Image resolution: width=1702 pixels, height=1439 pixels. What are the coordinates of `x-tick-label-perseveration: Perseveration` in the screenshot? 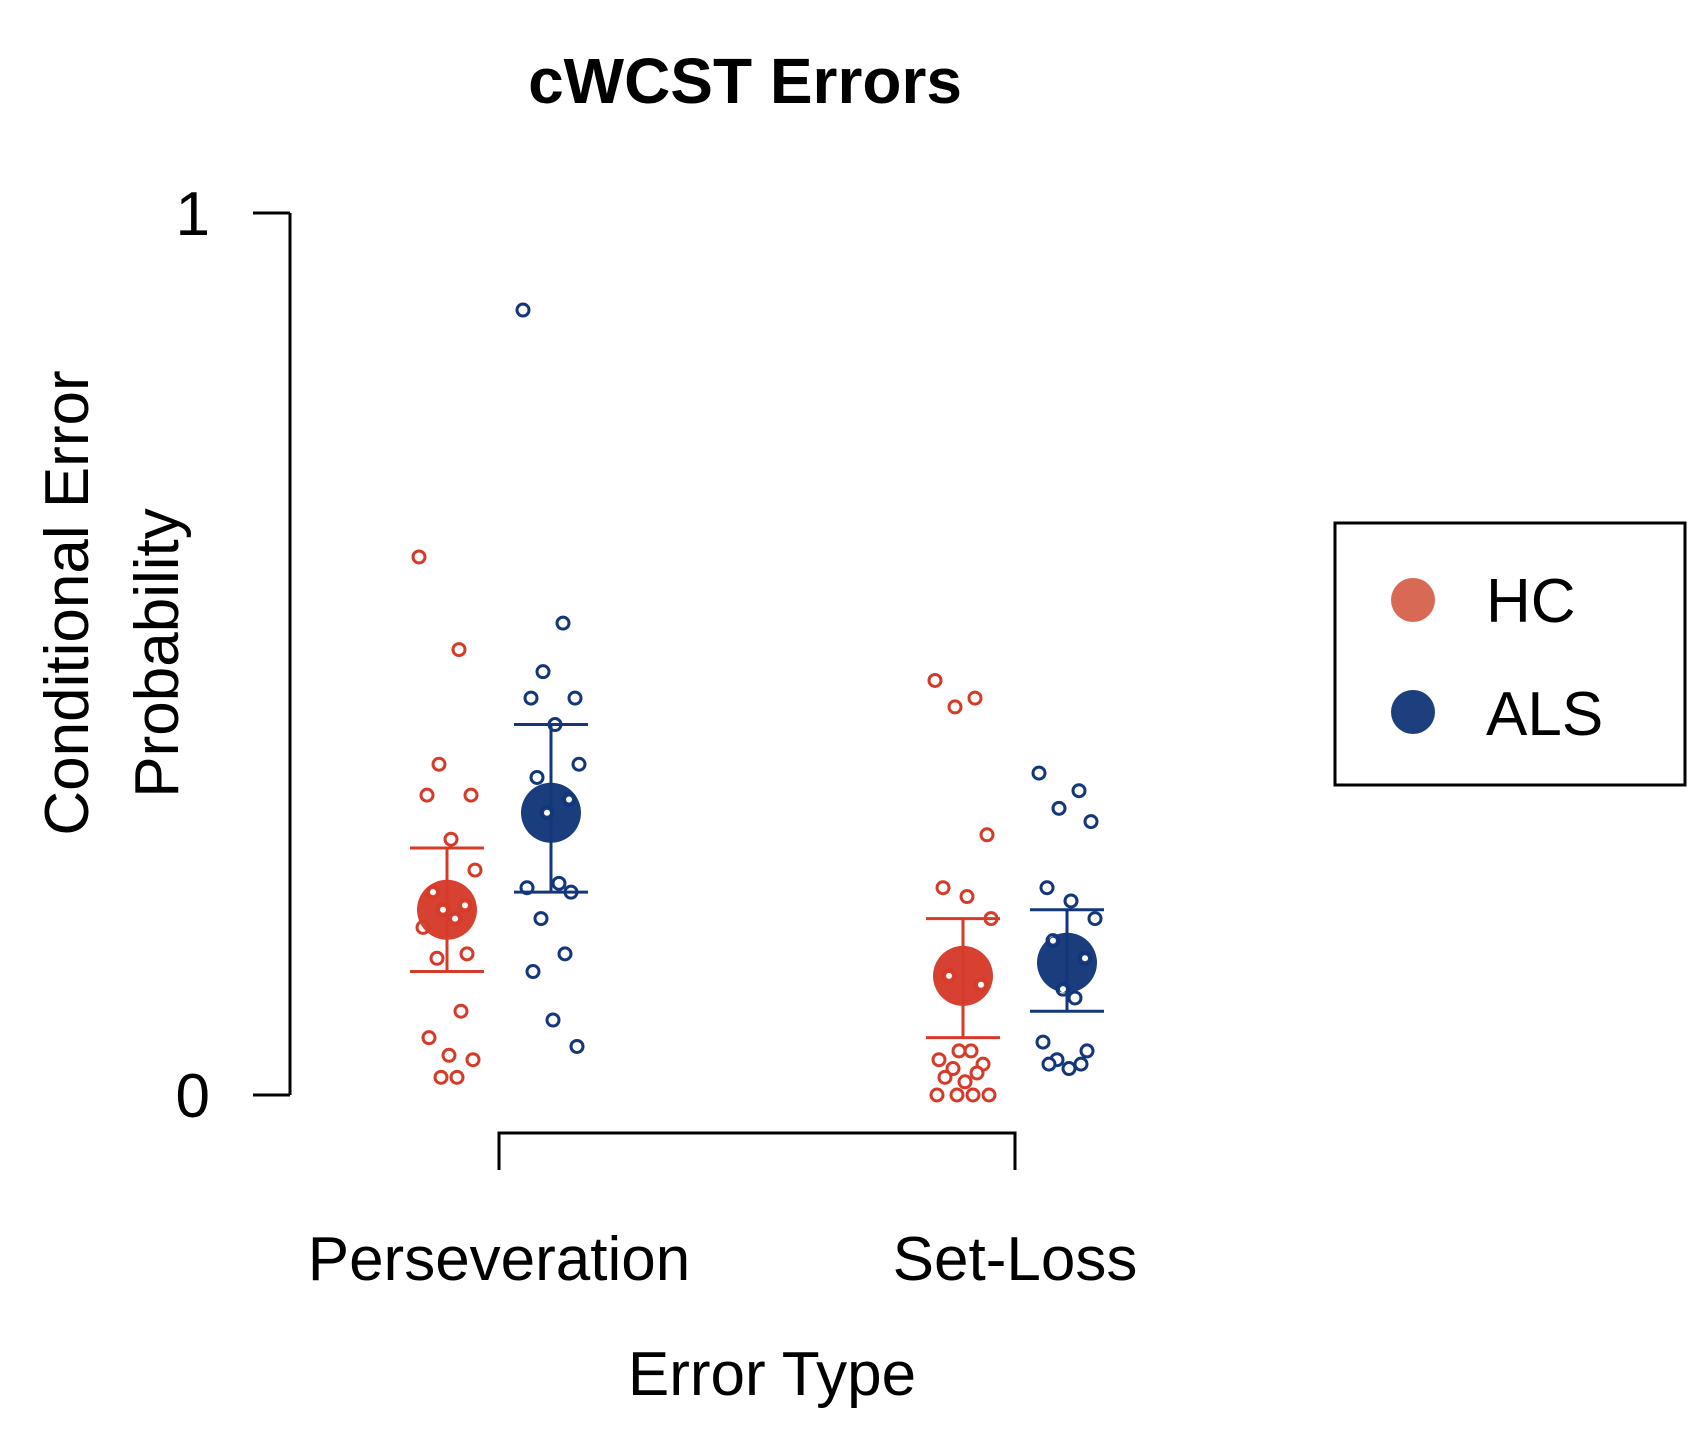 It's located at (499, 1259).